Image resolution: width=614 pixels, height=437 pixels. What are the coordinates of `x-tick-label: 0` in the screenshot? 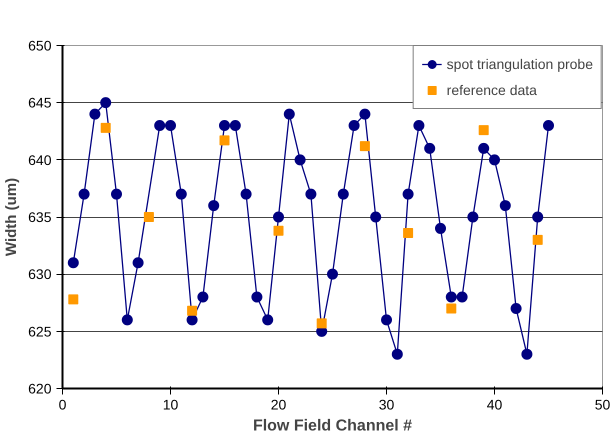 It's located at (62, 404).